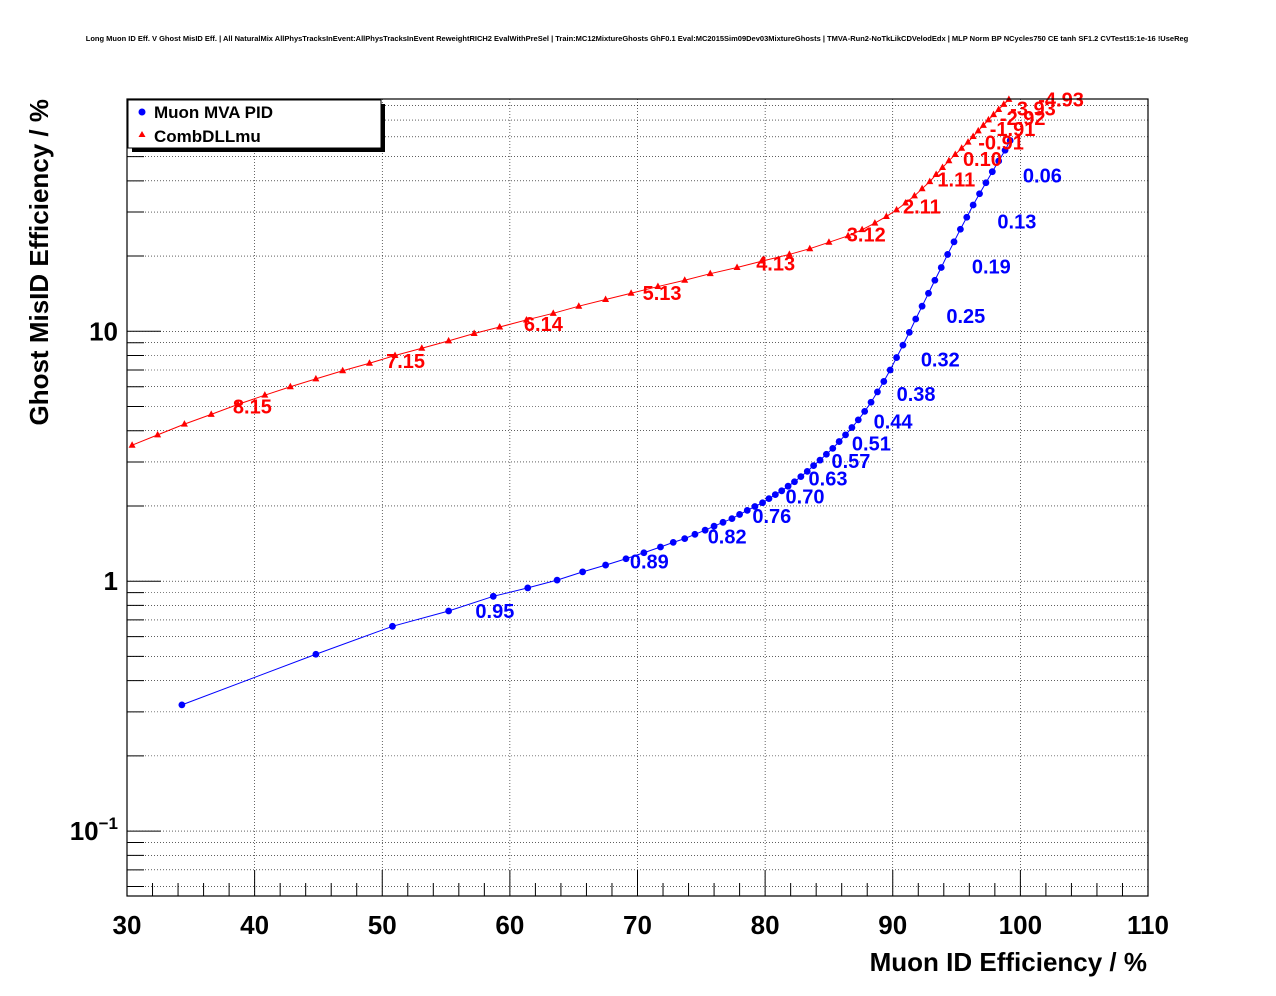 The image size is (1276, 996). Describe the element at coordinates (207, 136) in the screenshot. I see `legend-label-combdllmu: CombDLLmu` at that location.